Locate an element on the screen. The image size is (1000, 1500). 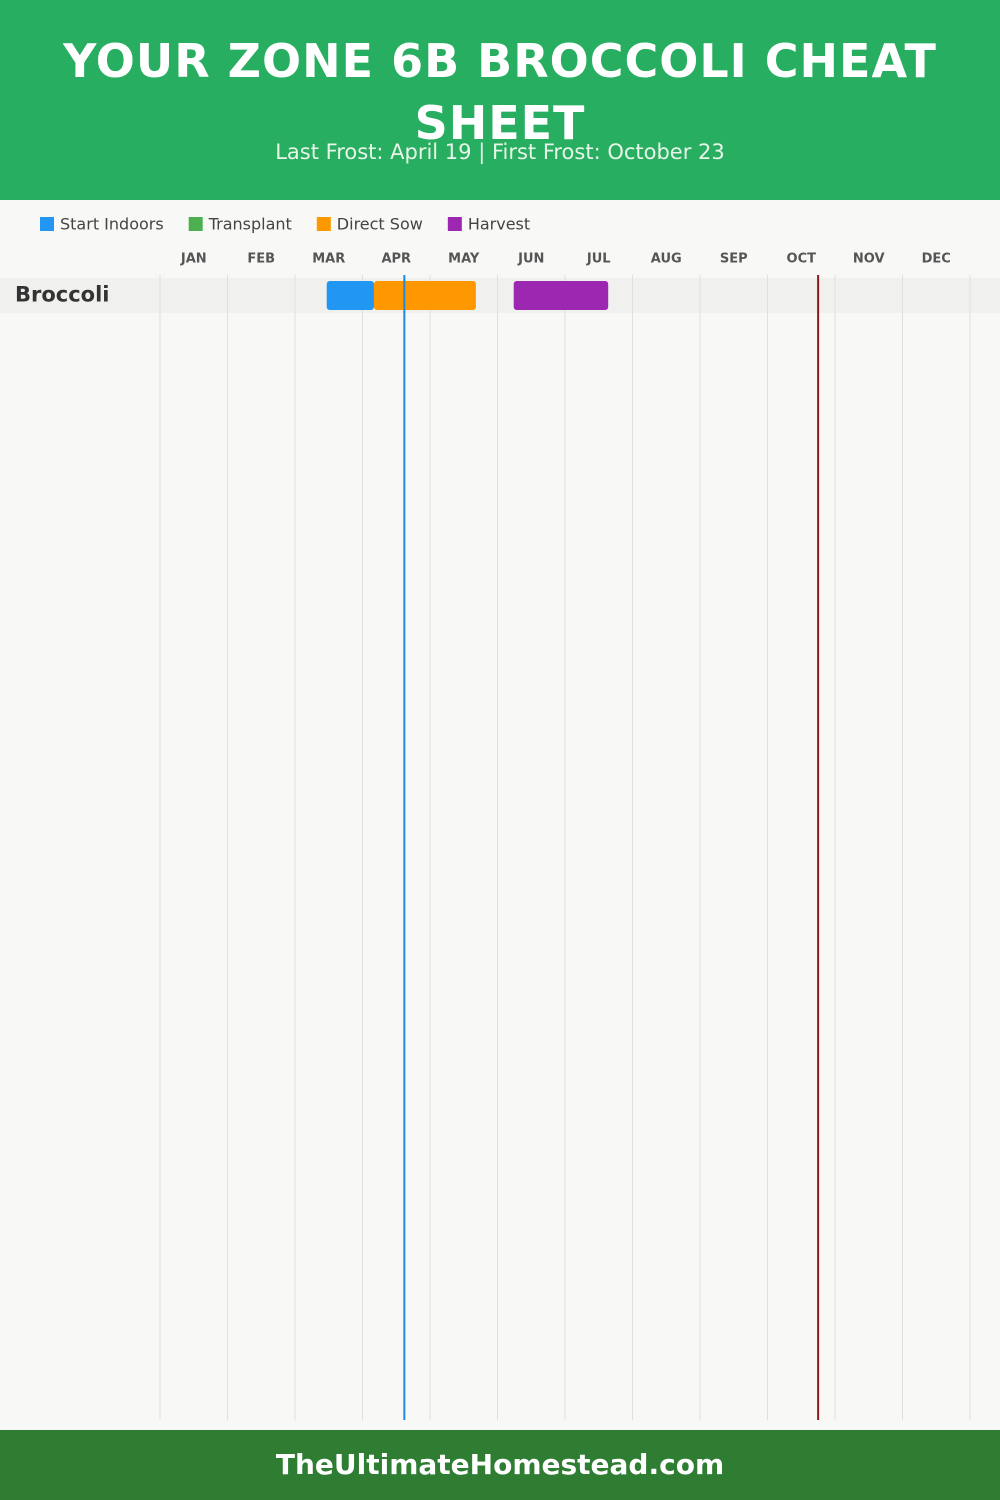
legend-label: Start Indoors is located at coordinates (112, 224).